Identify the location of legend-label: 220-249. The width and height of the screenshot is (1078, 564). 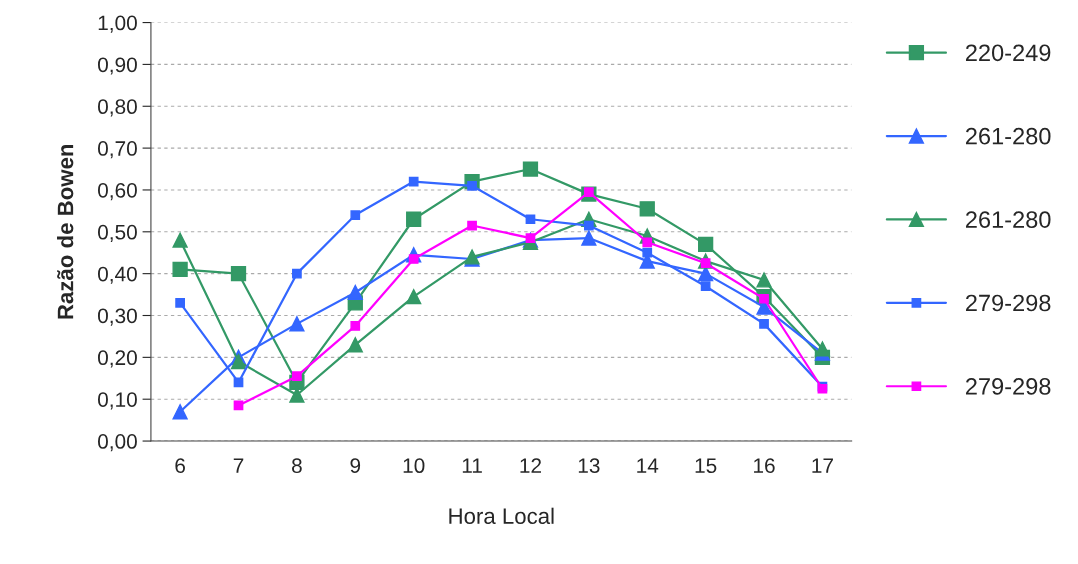
(1008, 53).